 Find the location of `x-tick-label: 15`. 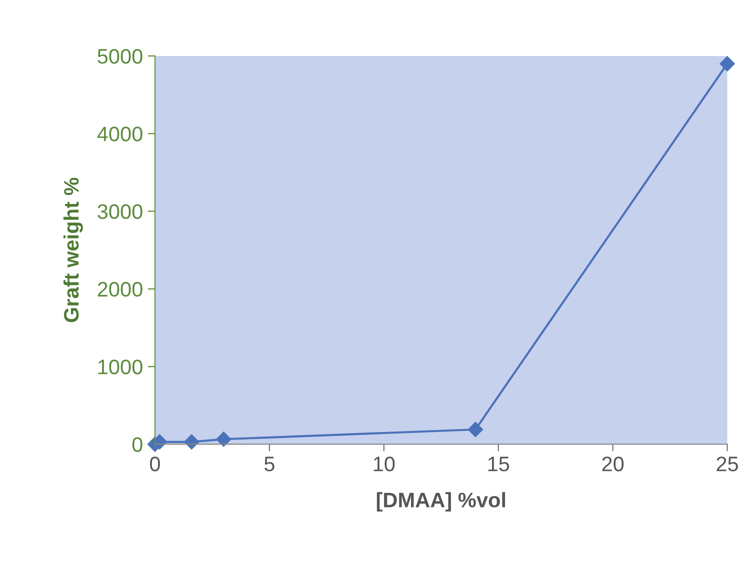

x-tick-label: 15 is located at coordinates (499, 464).